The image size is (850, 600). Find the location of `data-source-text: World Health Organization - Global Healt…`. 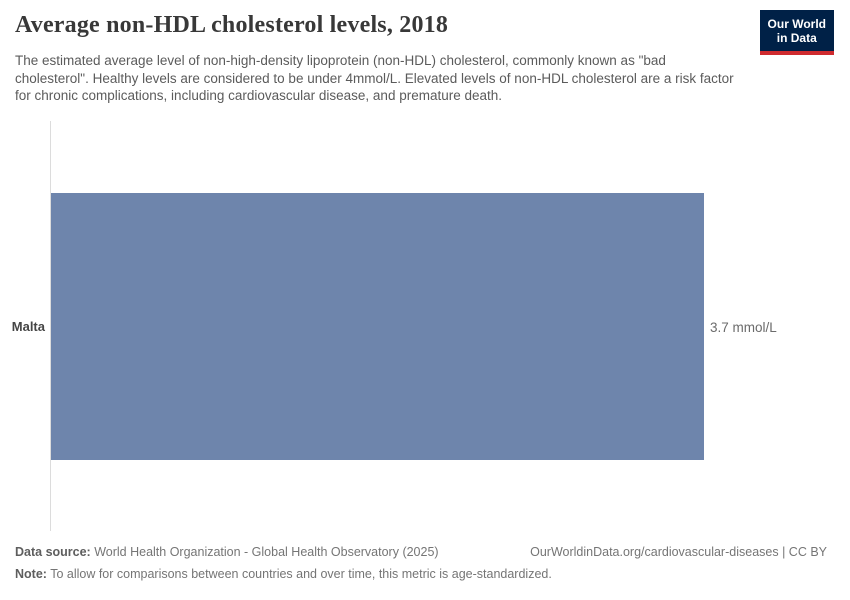

data-source-text: World Health Organization - Global Healt… is located at coordinates (264, 552).